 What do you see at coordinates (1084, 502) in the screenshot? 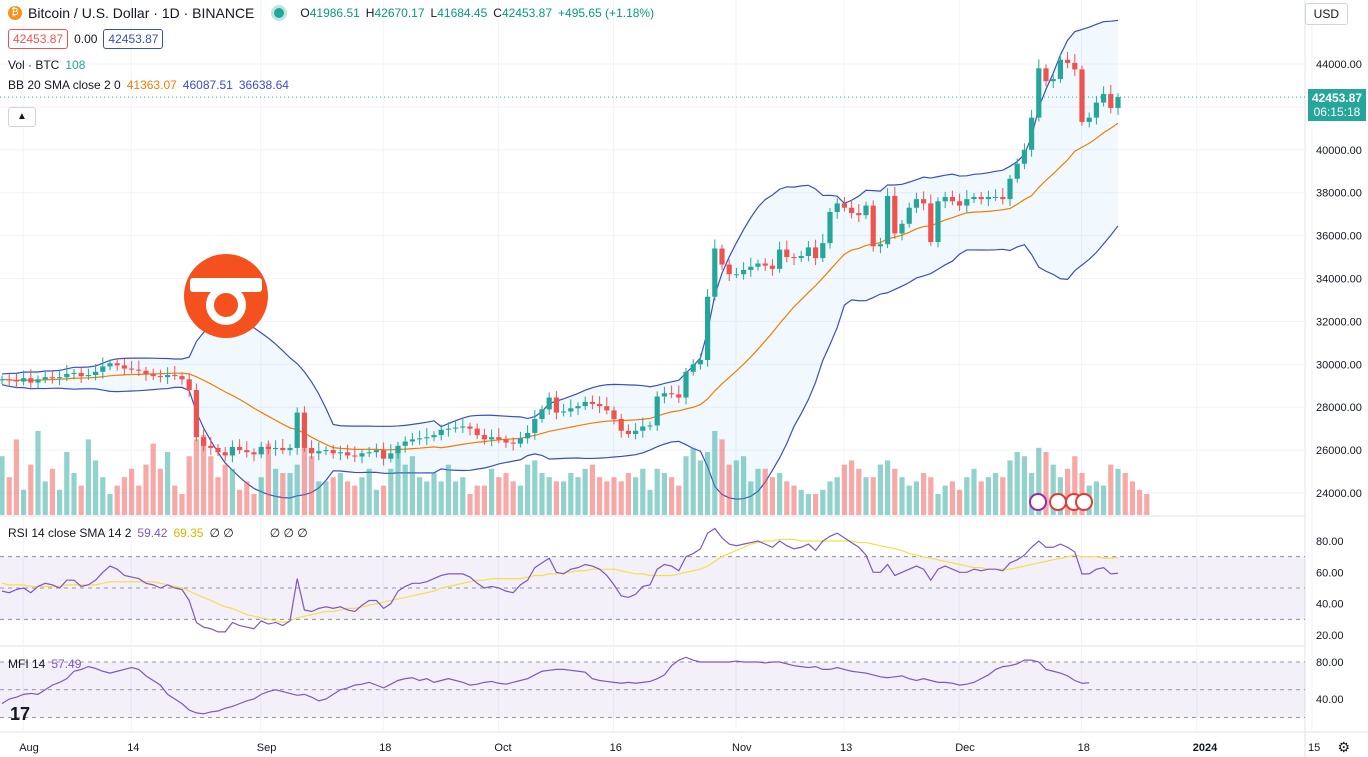
I see `us-event-flag-icon` at bounding box center [1084, 502].